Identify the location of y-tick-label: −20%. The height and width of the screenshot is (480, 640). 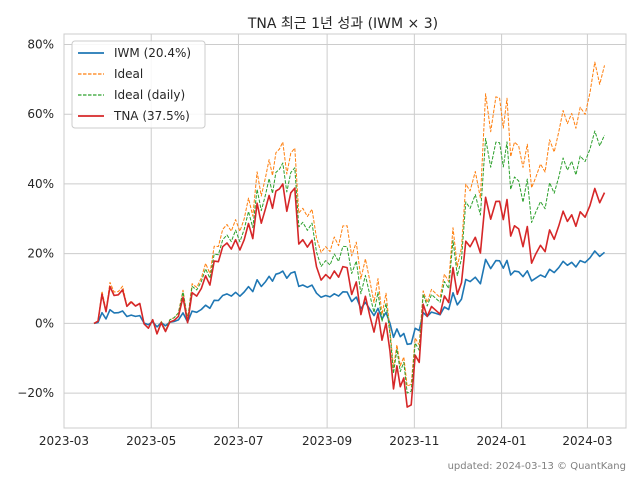
(35, 393).